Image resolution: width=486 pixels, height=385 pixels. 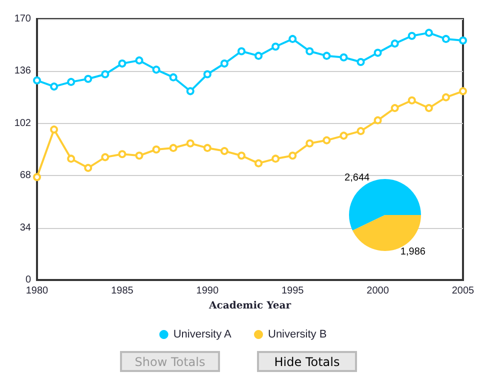 What do you see at coordinates (307, 361) in the screenshot?
I see `text: Hide Totals` at bounding box center [307, 361].